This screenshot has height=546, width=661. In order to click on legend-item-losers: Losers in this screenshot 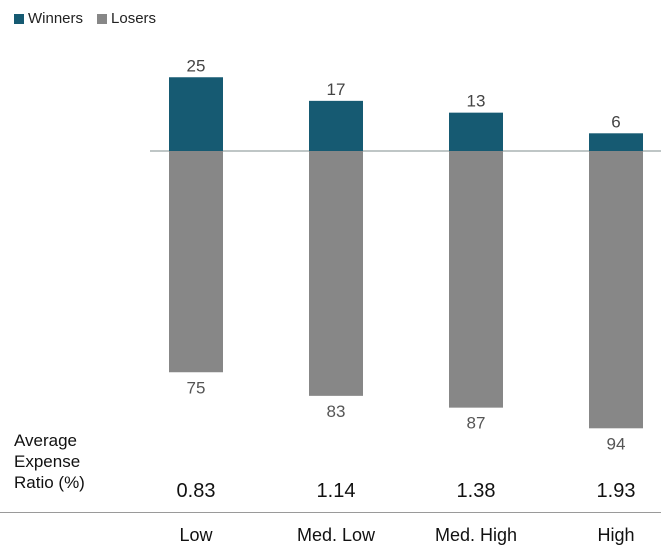, I will do `click(126, 18)`.